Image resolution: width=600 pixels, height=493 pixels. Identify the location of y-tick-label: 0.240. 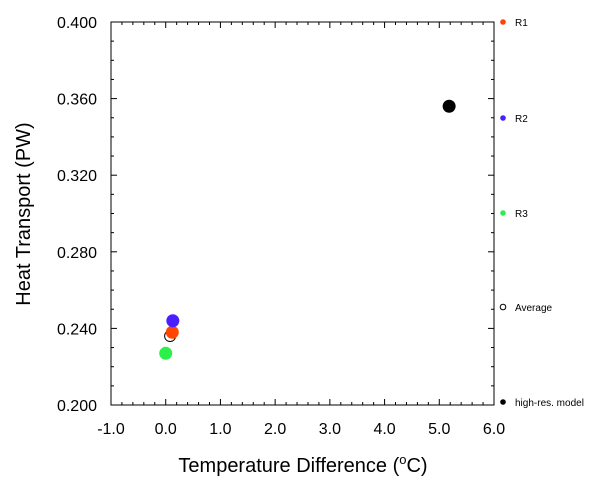
(77, 329).